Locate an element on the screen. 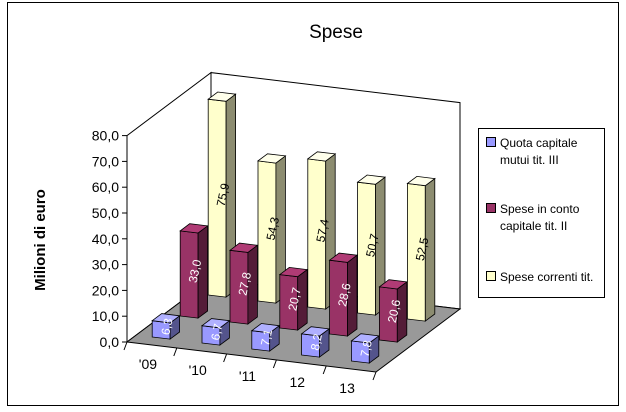 The width and height of the screenshot is (626, 412). bar-data-label: 7,8 is located at coordinates (366, 349).